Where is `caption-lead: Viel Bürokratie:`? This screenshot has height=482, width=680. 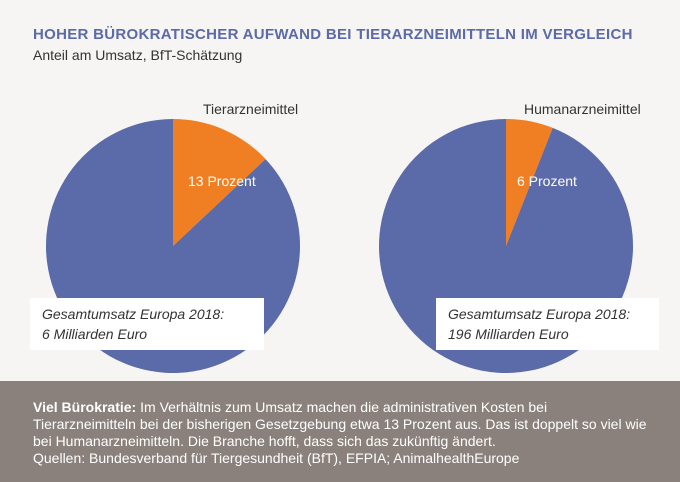 caption-lead: Viel Bürokratie: is located at coordinates (85, 407).